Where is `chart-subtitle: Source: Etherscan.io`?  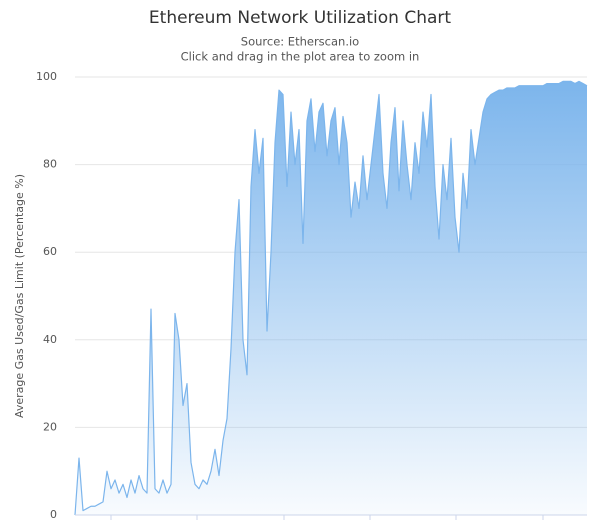 chart-subtitle: Source: Etherscan.io is located at coordinates (300, 42).